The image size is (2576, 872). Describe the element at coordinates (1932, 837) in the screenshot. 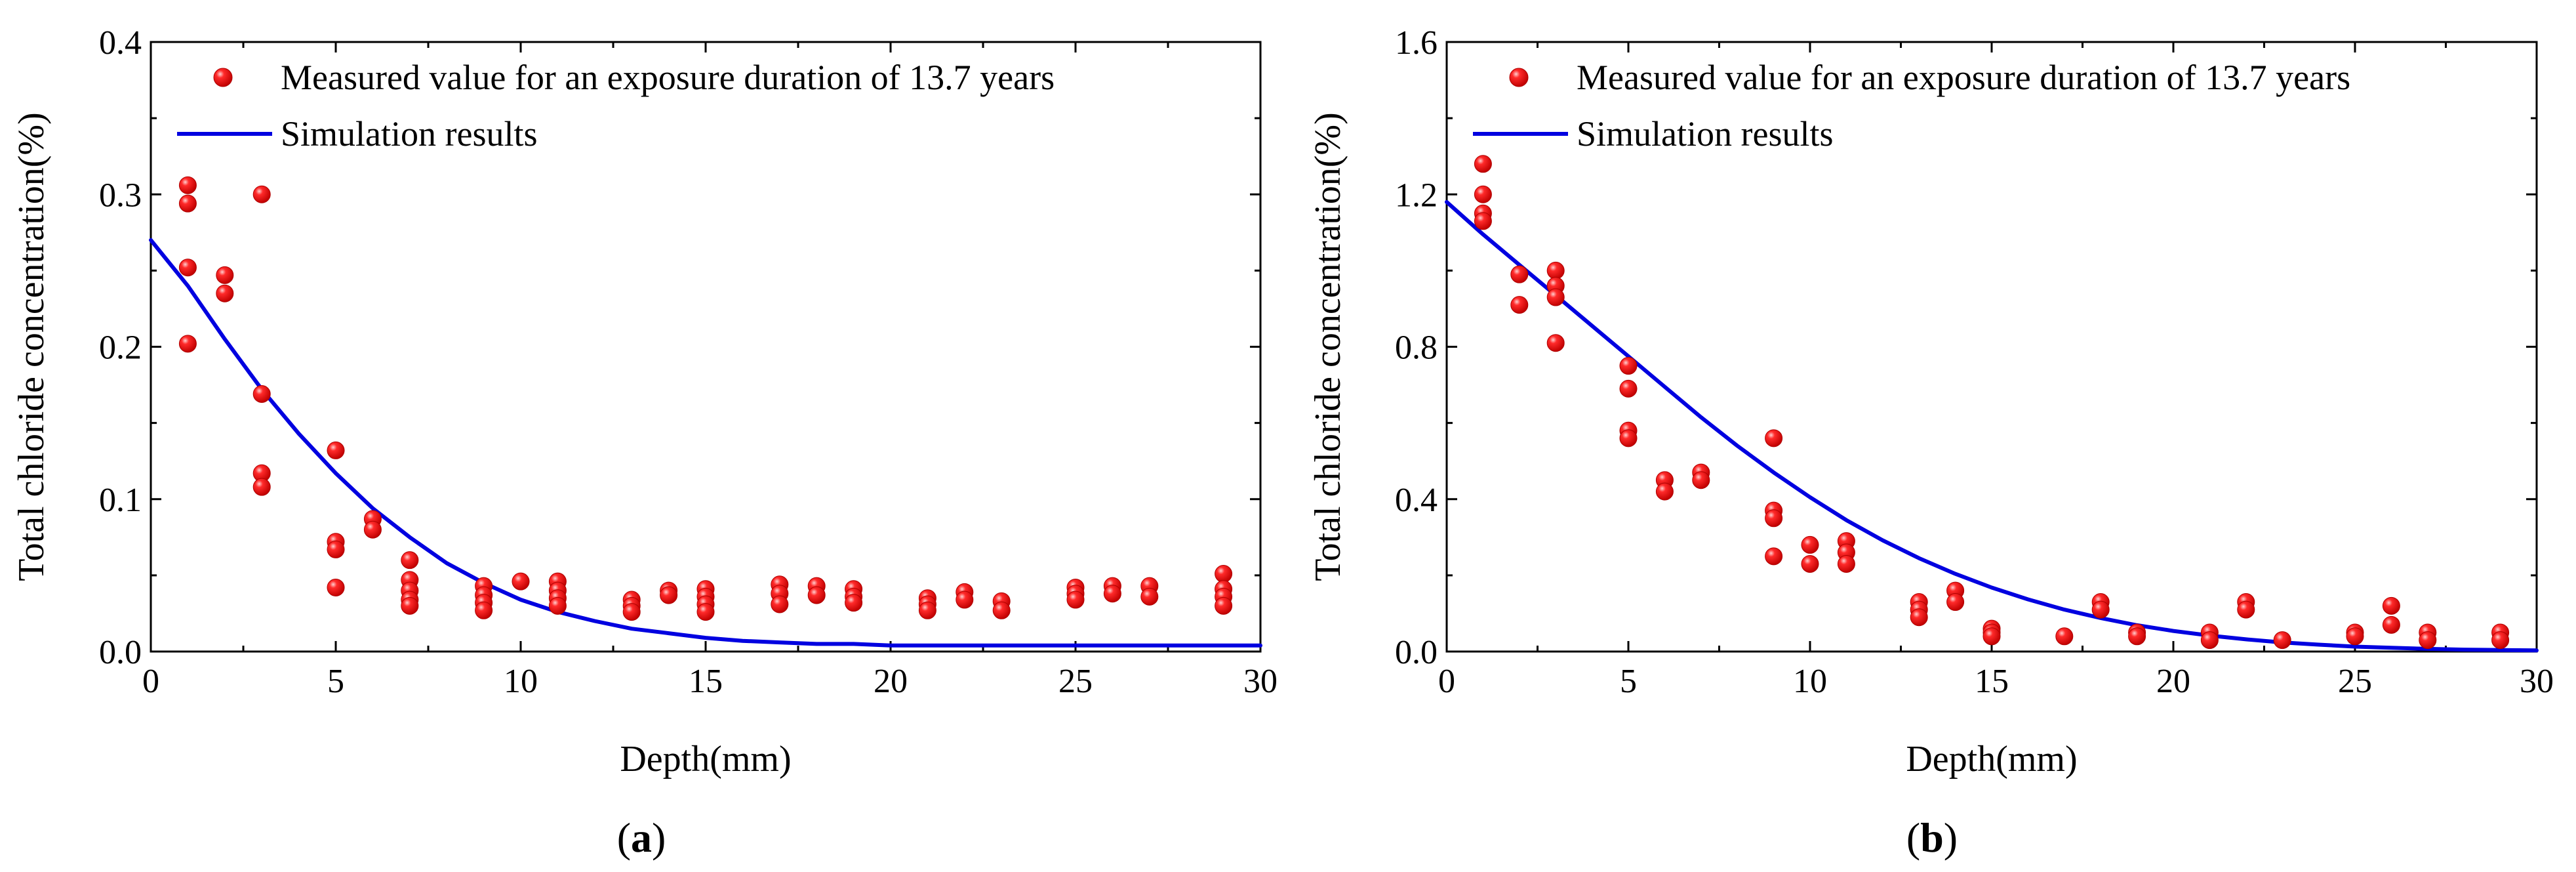

I see `panel-label: (b)` at that location.